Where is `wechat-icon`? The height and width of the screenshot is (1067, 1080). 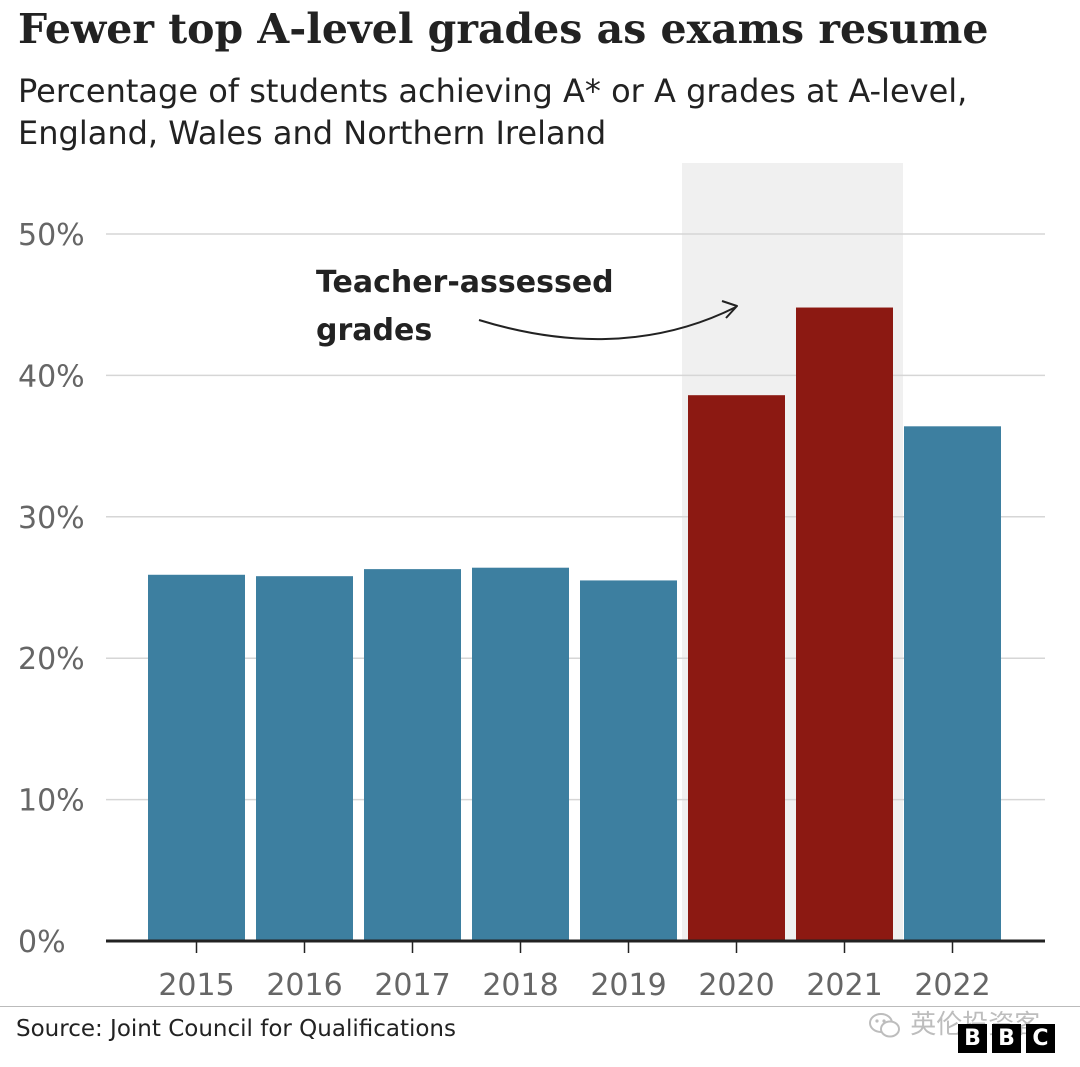
wechat-icon is located at coordinates (884, 1024).